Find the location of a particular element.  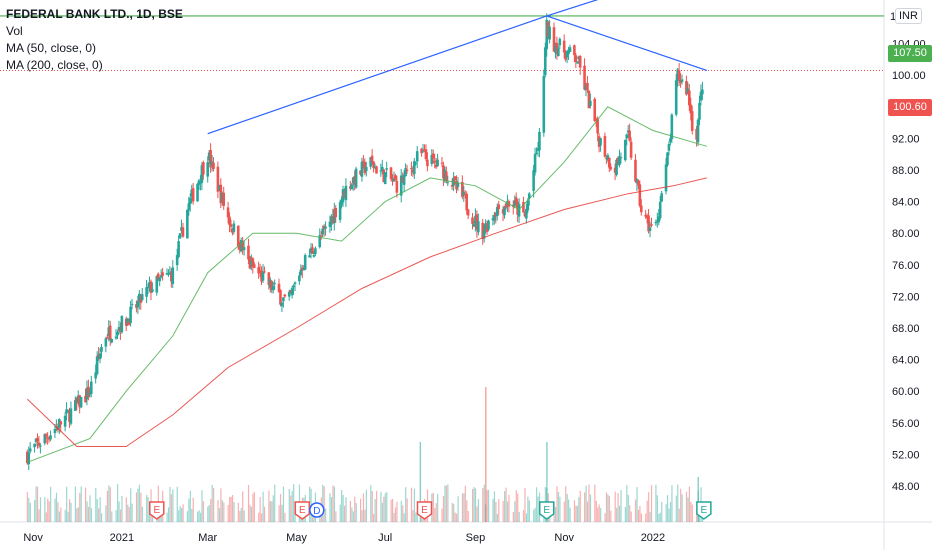

volume-spike is located at coordinates (547, 482).